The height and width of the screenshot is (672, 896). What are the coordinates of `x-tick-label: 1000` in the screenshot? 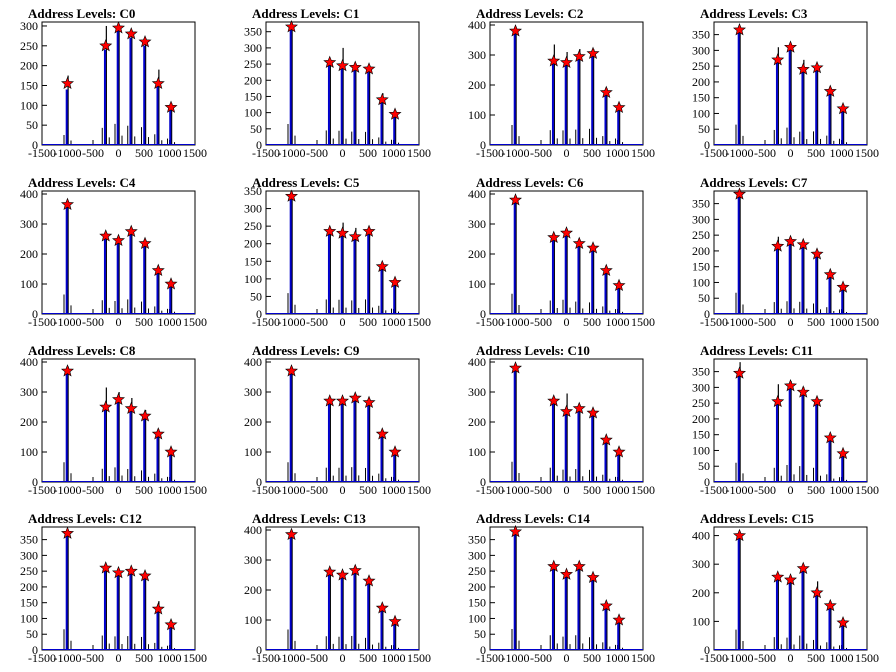 It's located at (170, 658).